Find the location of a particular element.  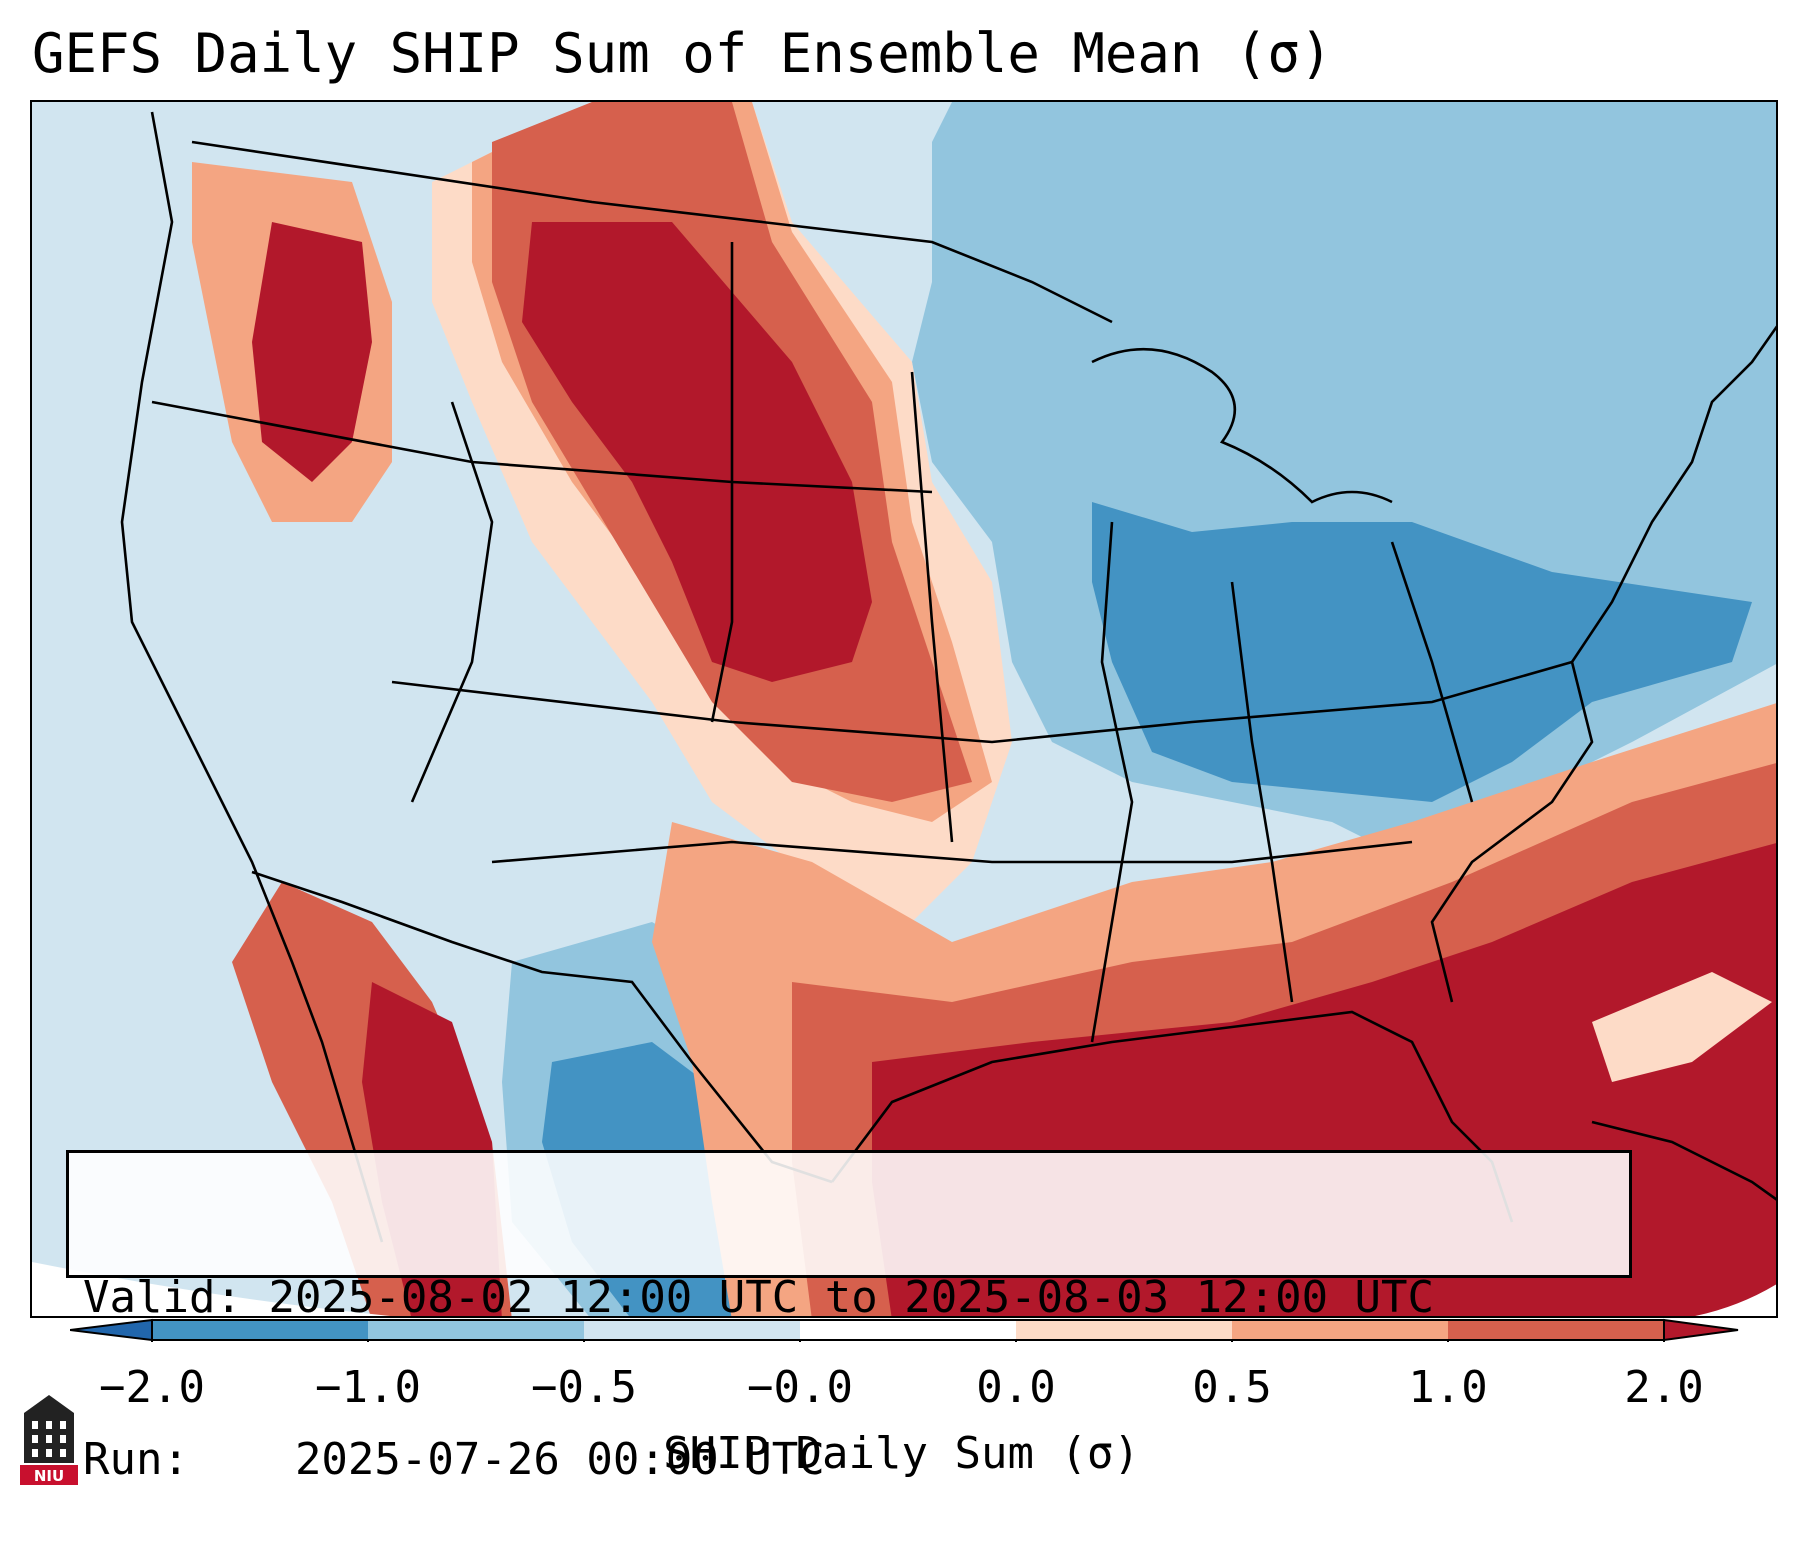

west-coastline is located at coordinates (252, 677).